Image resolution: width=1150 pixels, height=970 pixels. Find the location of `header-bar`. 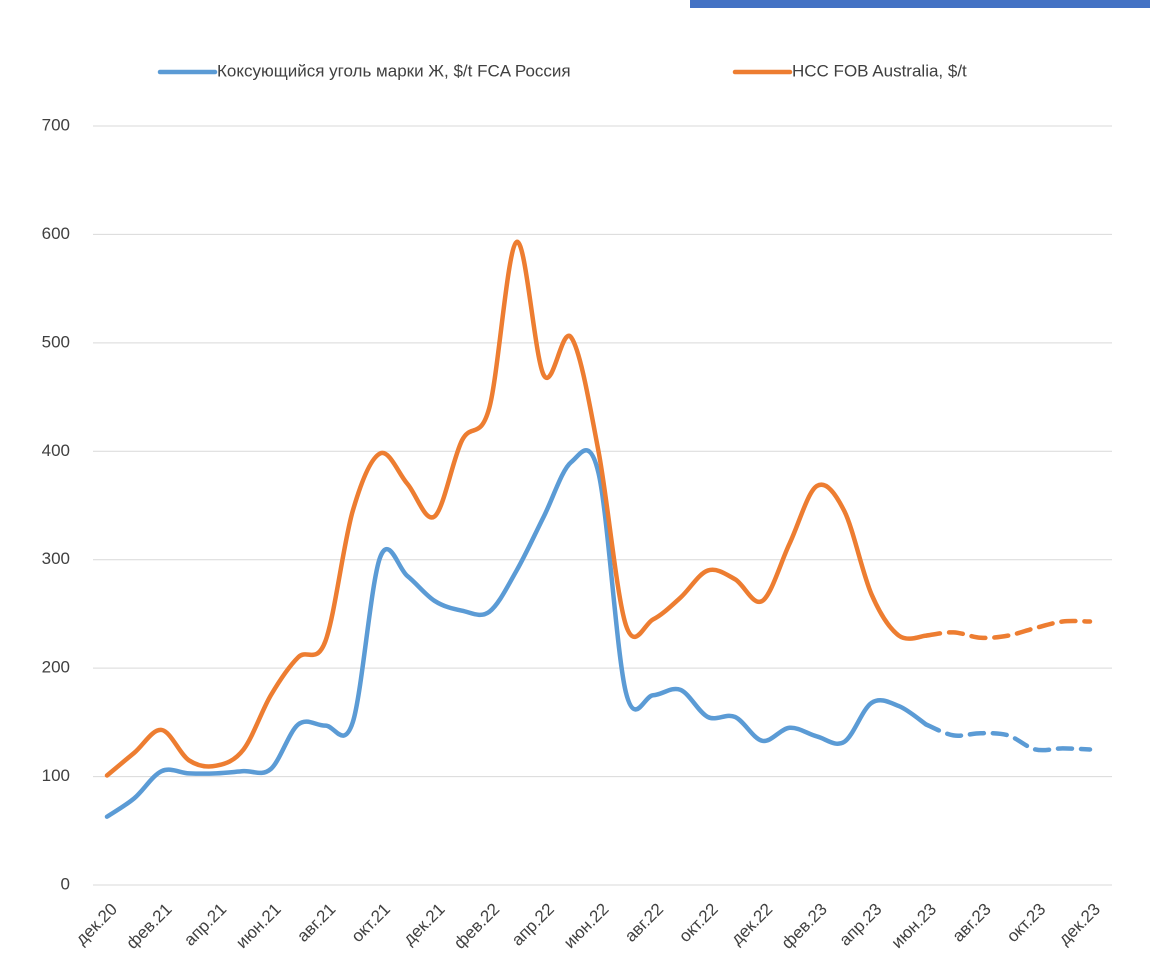

header-bar is located at coordinates (920, 4).